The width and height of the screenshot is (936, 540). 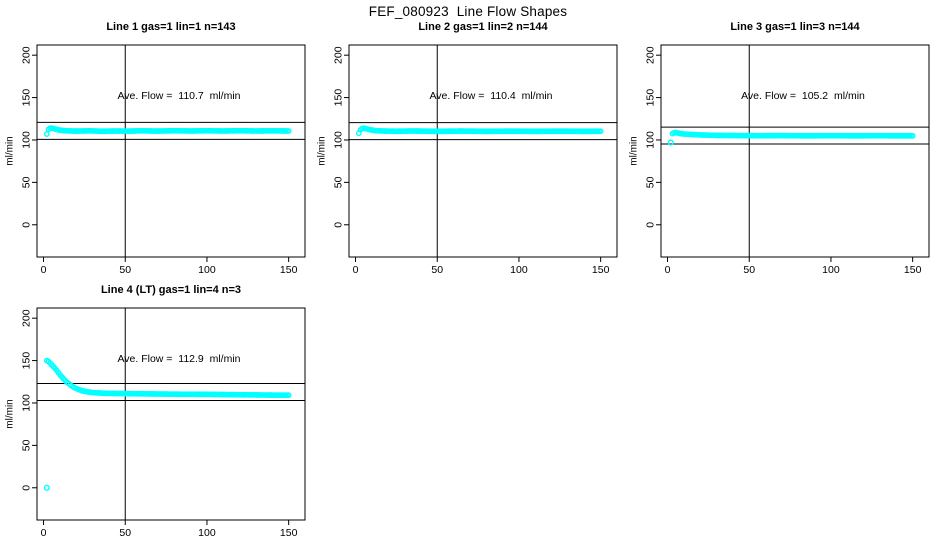 What do you see at coordinates (491, 96) in the screenshot?
I see `ave-flow-annotation: Ave. Flow = 110.4 ml/min` at bounding box center [491, 96].